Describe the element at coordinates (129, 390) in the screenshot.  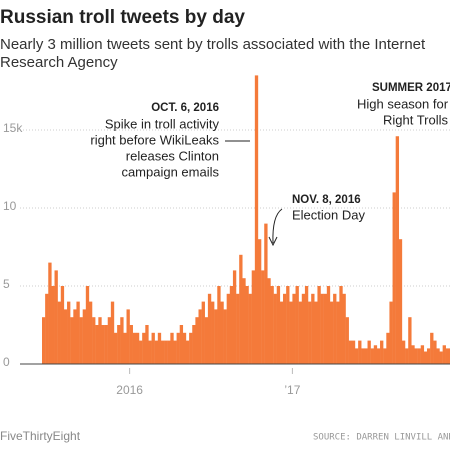
I see `x-tick-label: 2016` at that location.